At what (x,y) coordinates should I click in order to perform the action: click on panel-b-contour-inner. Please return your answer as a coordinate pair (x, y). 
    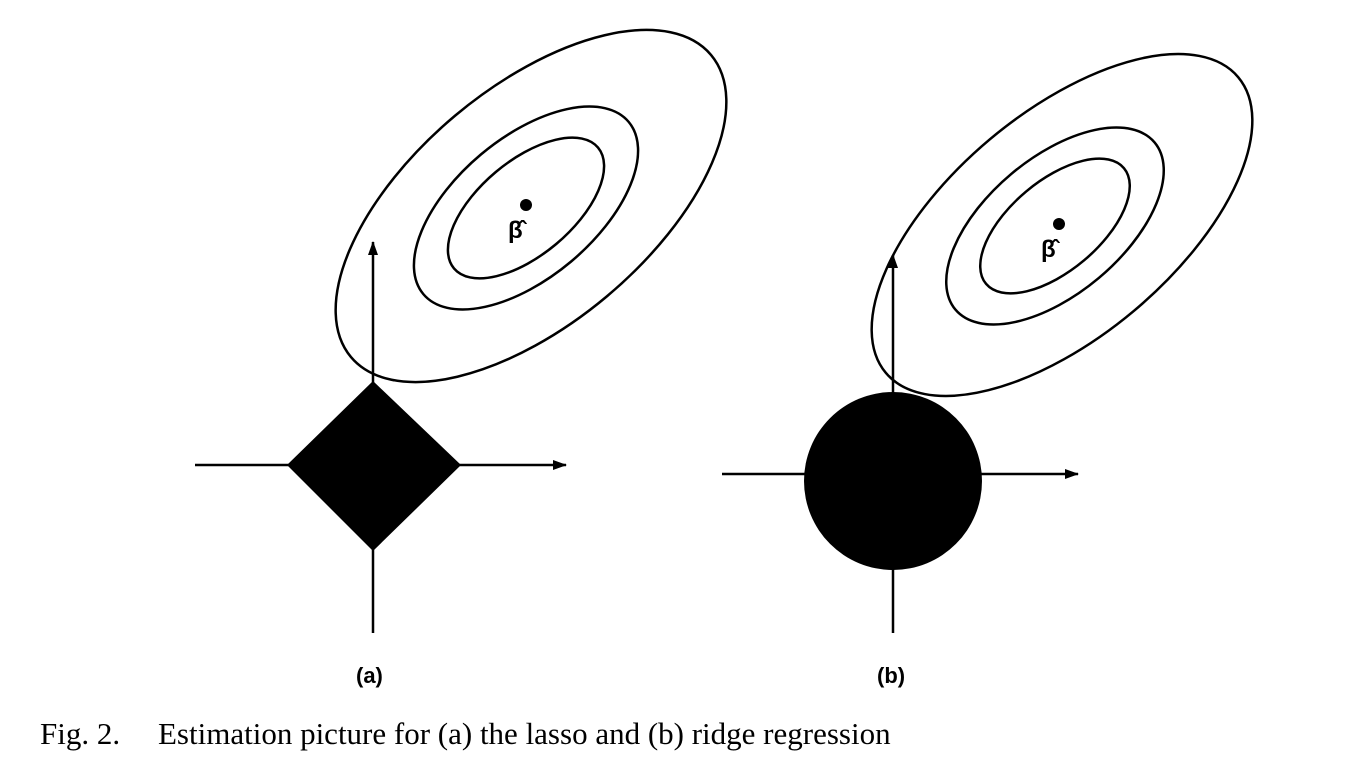
    Looking at the image, I should click on (1055, 226).